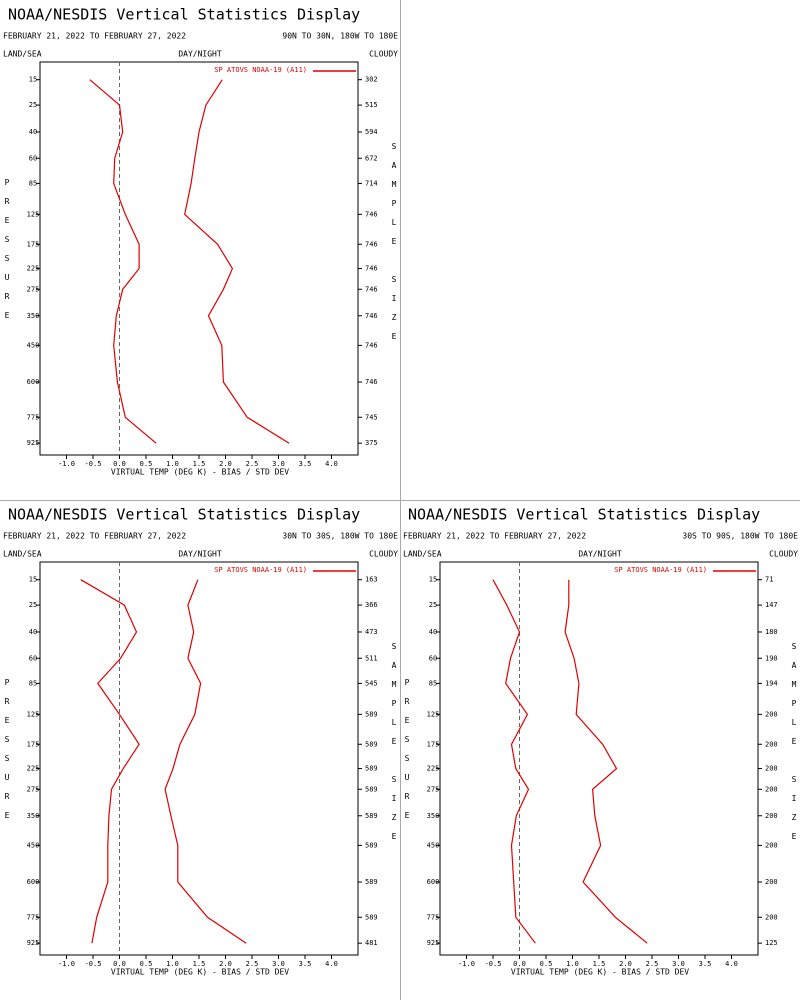 The image size is (800, 1000). I want to click on date-range: FEBRUARY 21, 2022 TO FEBRUARY 27, 2022, so click(494, 536).